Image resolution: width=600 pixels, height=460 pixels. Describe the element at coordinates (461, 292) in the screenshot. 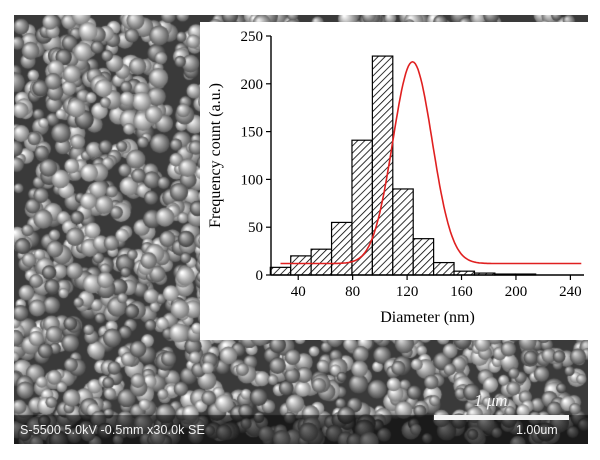

I see `x-tick-label: 160` at that location.